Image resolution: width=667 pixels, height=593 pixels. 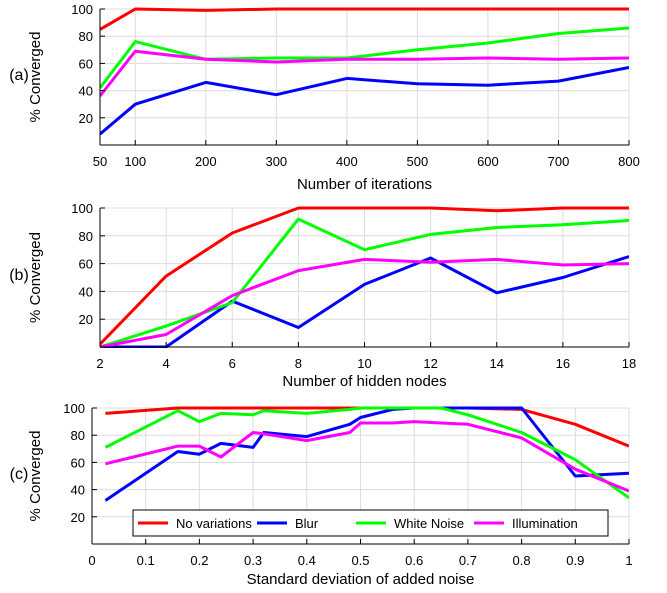 What do you see at coordinates (100, 161) in the screenshot?
I see `x-tick-label: 50` at bounding box center [100, 161].